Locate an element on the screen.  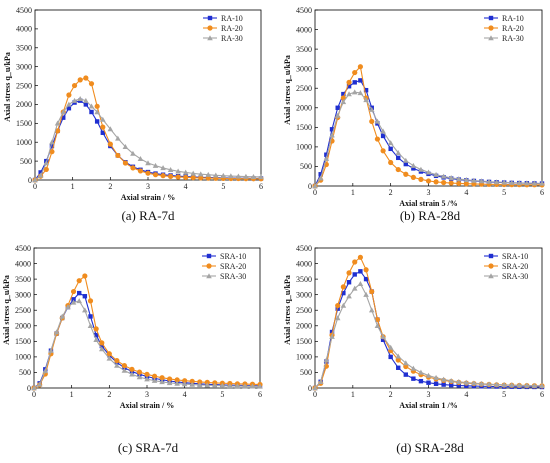
series-line is located at coordinates (148, 139).